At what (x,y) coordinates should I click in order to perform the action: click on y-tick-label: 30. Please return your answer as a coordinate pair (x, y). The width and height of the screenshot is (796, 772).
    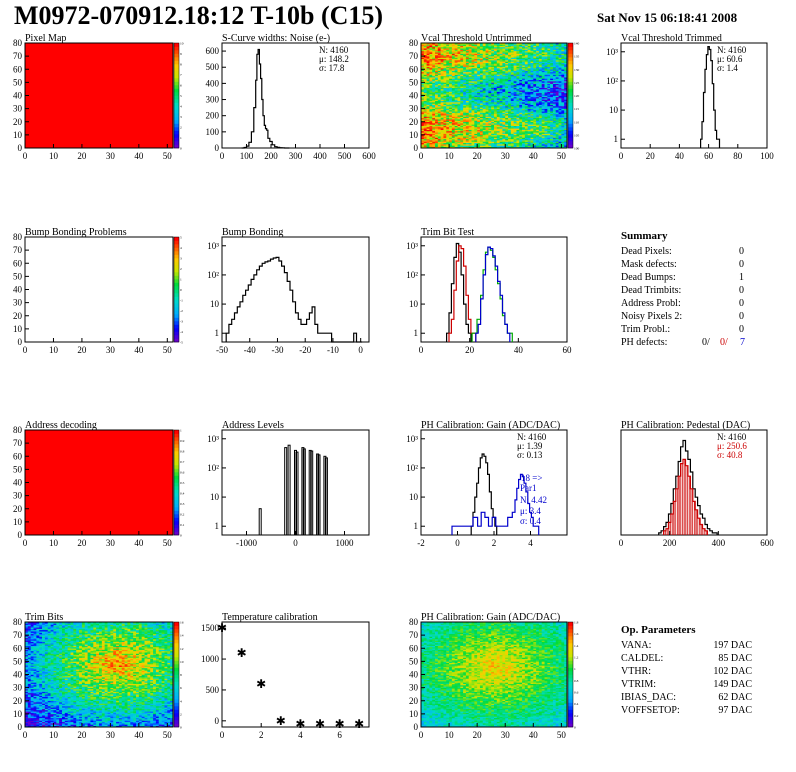
    Looking at the image, I should click on (18, 109).